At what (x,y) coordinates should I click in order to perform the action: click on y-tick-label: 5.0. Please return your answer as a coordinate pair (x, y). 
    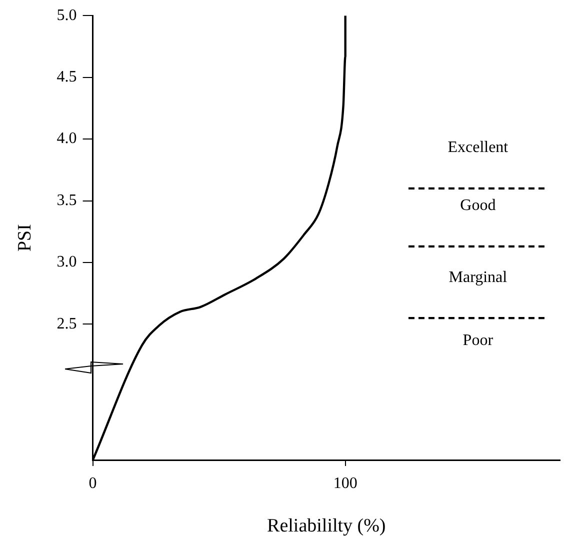
    Looking at the image, I should click on (66, 15).